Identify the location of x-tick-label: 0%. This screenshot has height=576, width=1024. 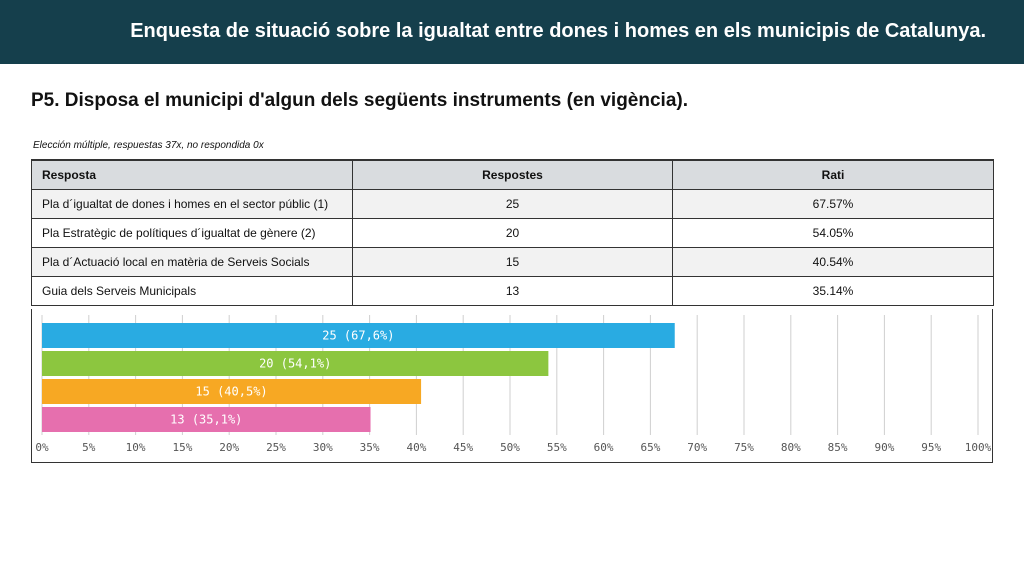
(42, 447).